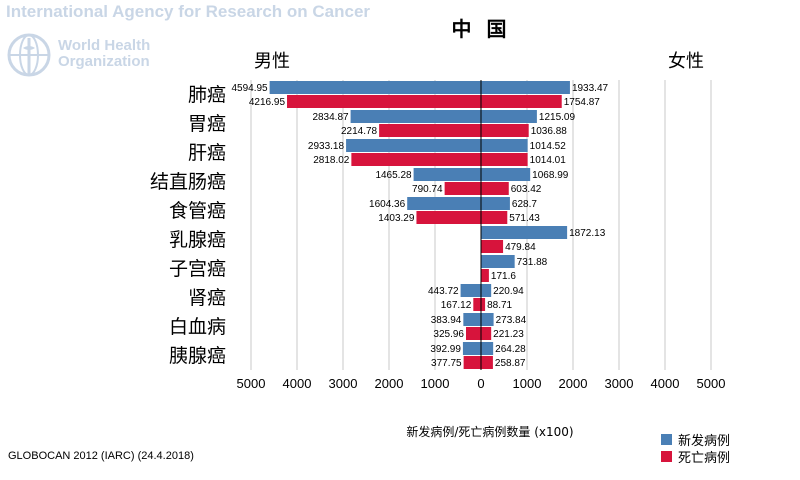  Describe the element at coordinates (104, 61) in the screenshot. I see `who-name-line-2: Organization` at that location.